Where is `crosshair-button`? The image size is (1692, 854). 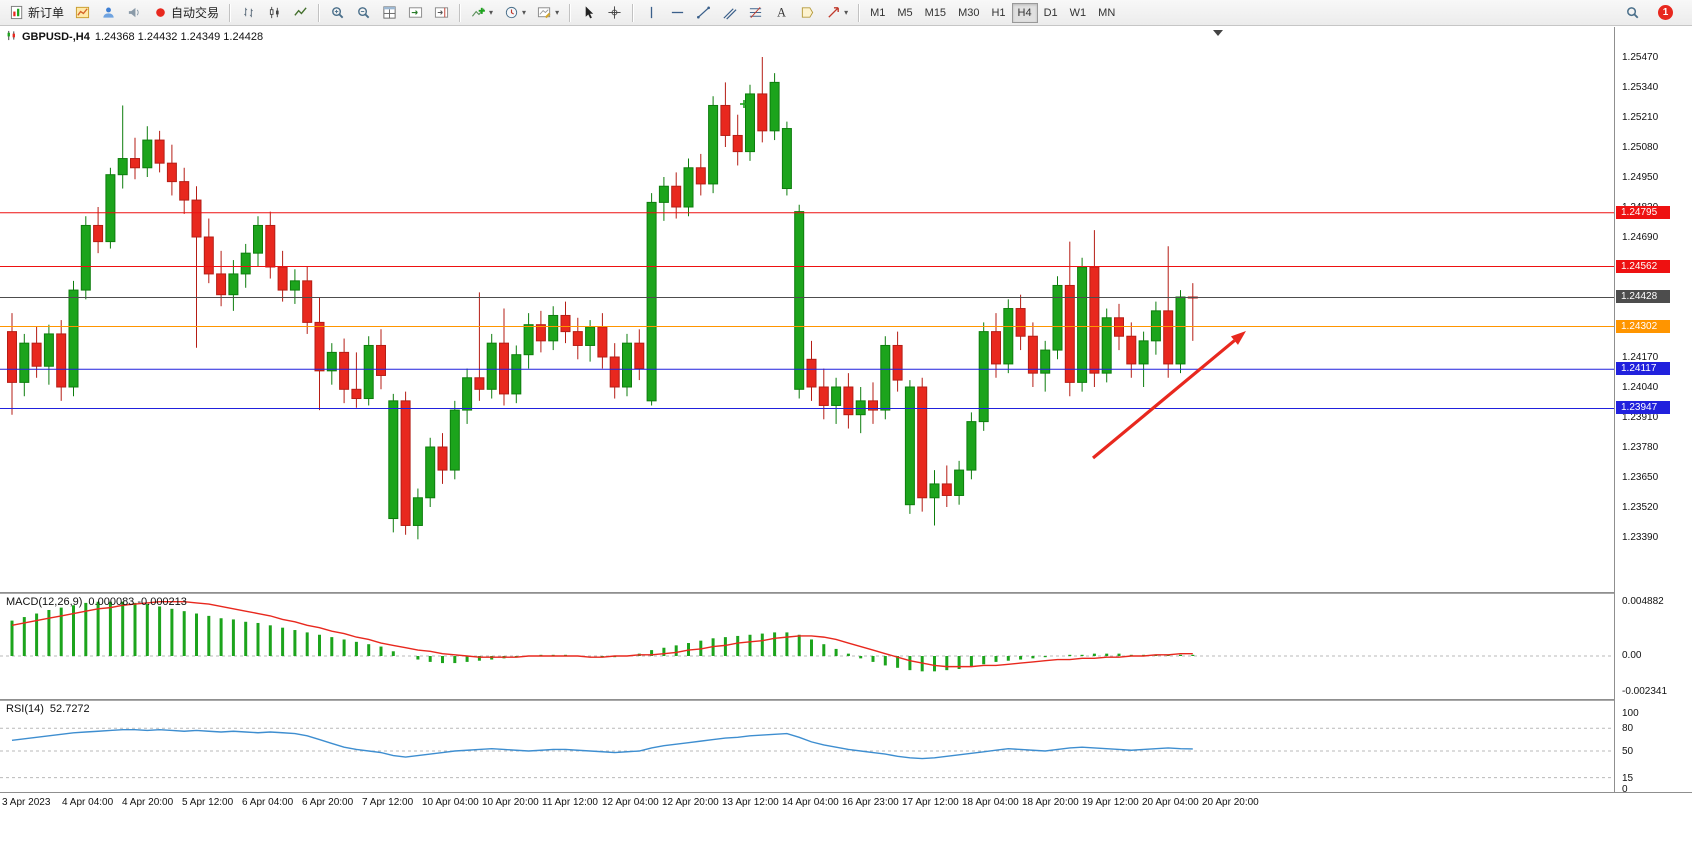
crosshair-button is located at coordinates (614, 13).